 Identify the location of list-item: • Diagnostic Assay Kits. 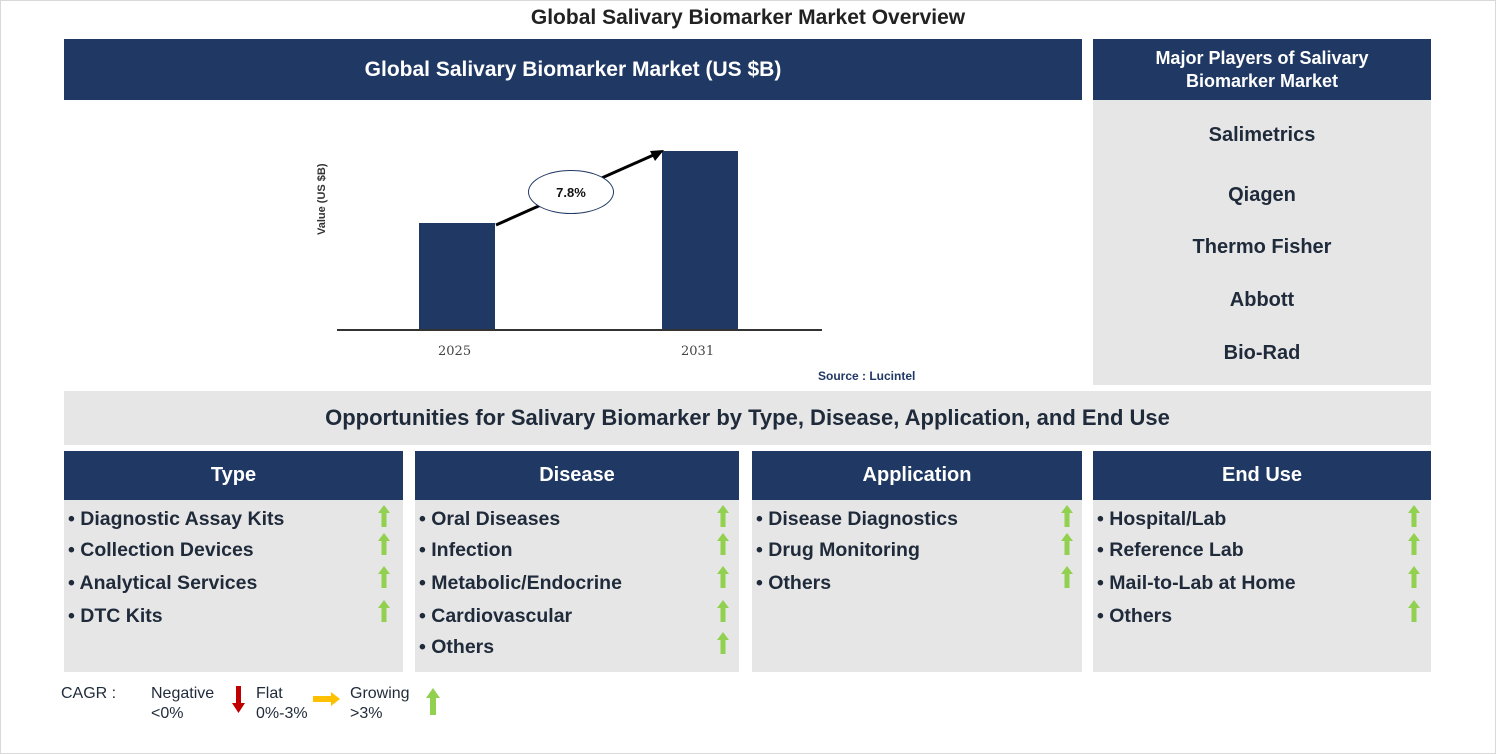
(176, 519).